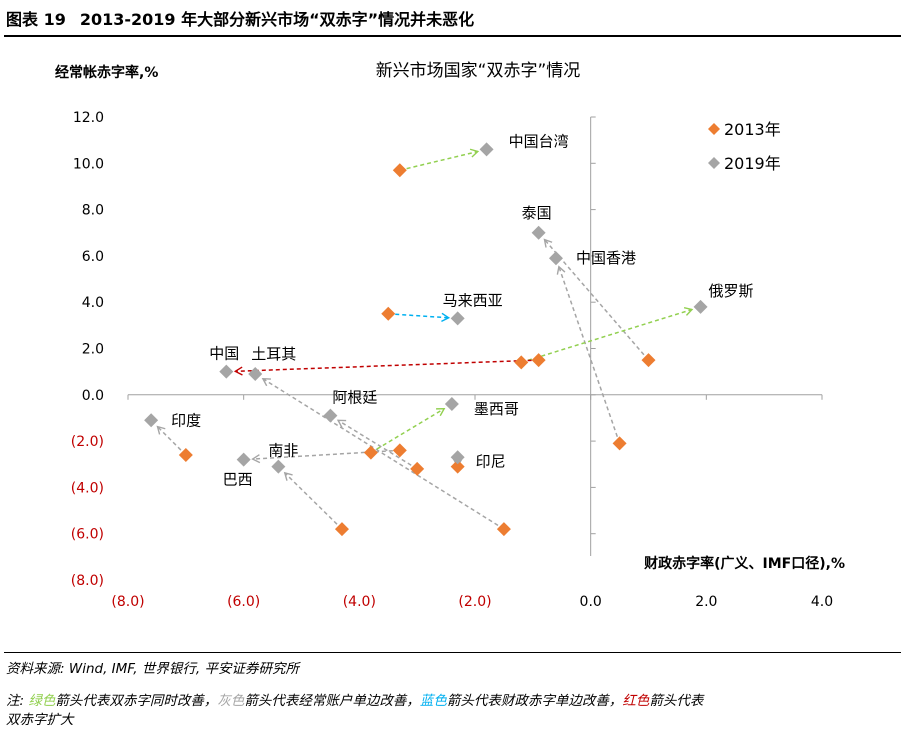  I want to click on y-tick-label: 2.0, so click(93, 350).